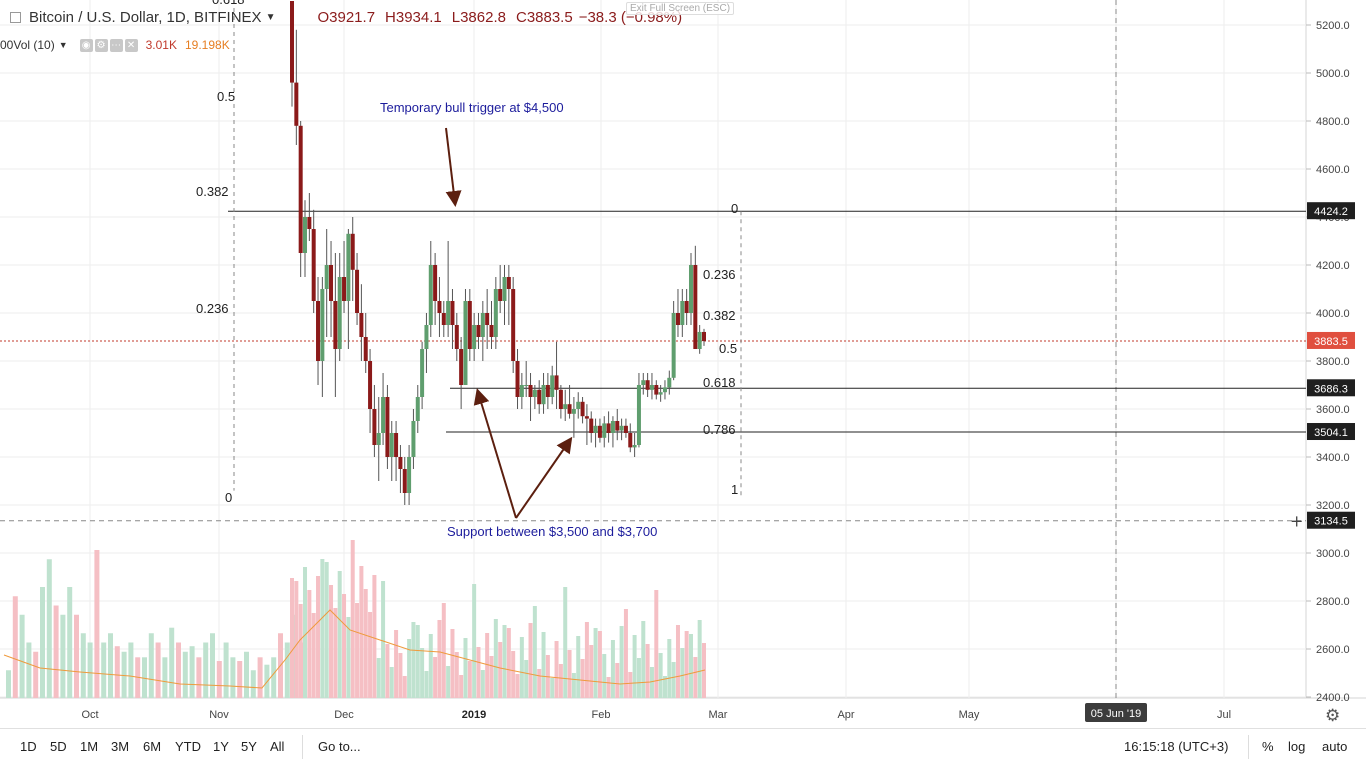  I want to click on timeframe-all: All, so click(277, 746).